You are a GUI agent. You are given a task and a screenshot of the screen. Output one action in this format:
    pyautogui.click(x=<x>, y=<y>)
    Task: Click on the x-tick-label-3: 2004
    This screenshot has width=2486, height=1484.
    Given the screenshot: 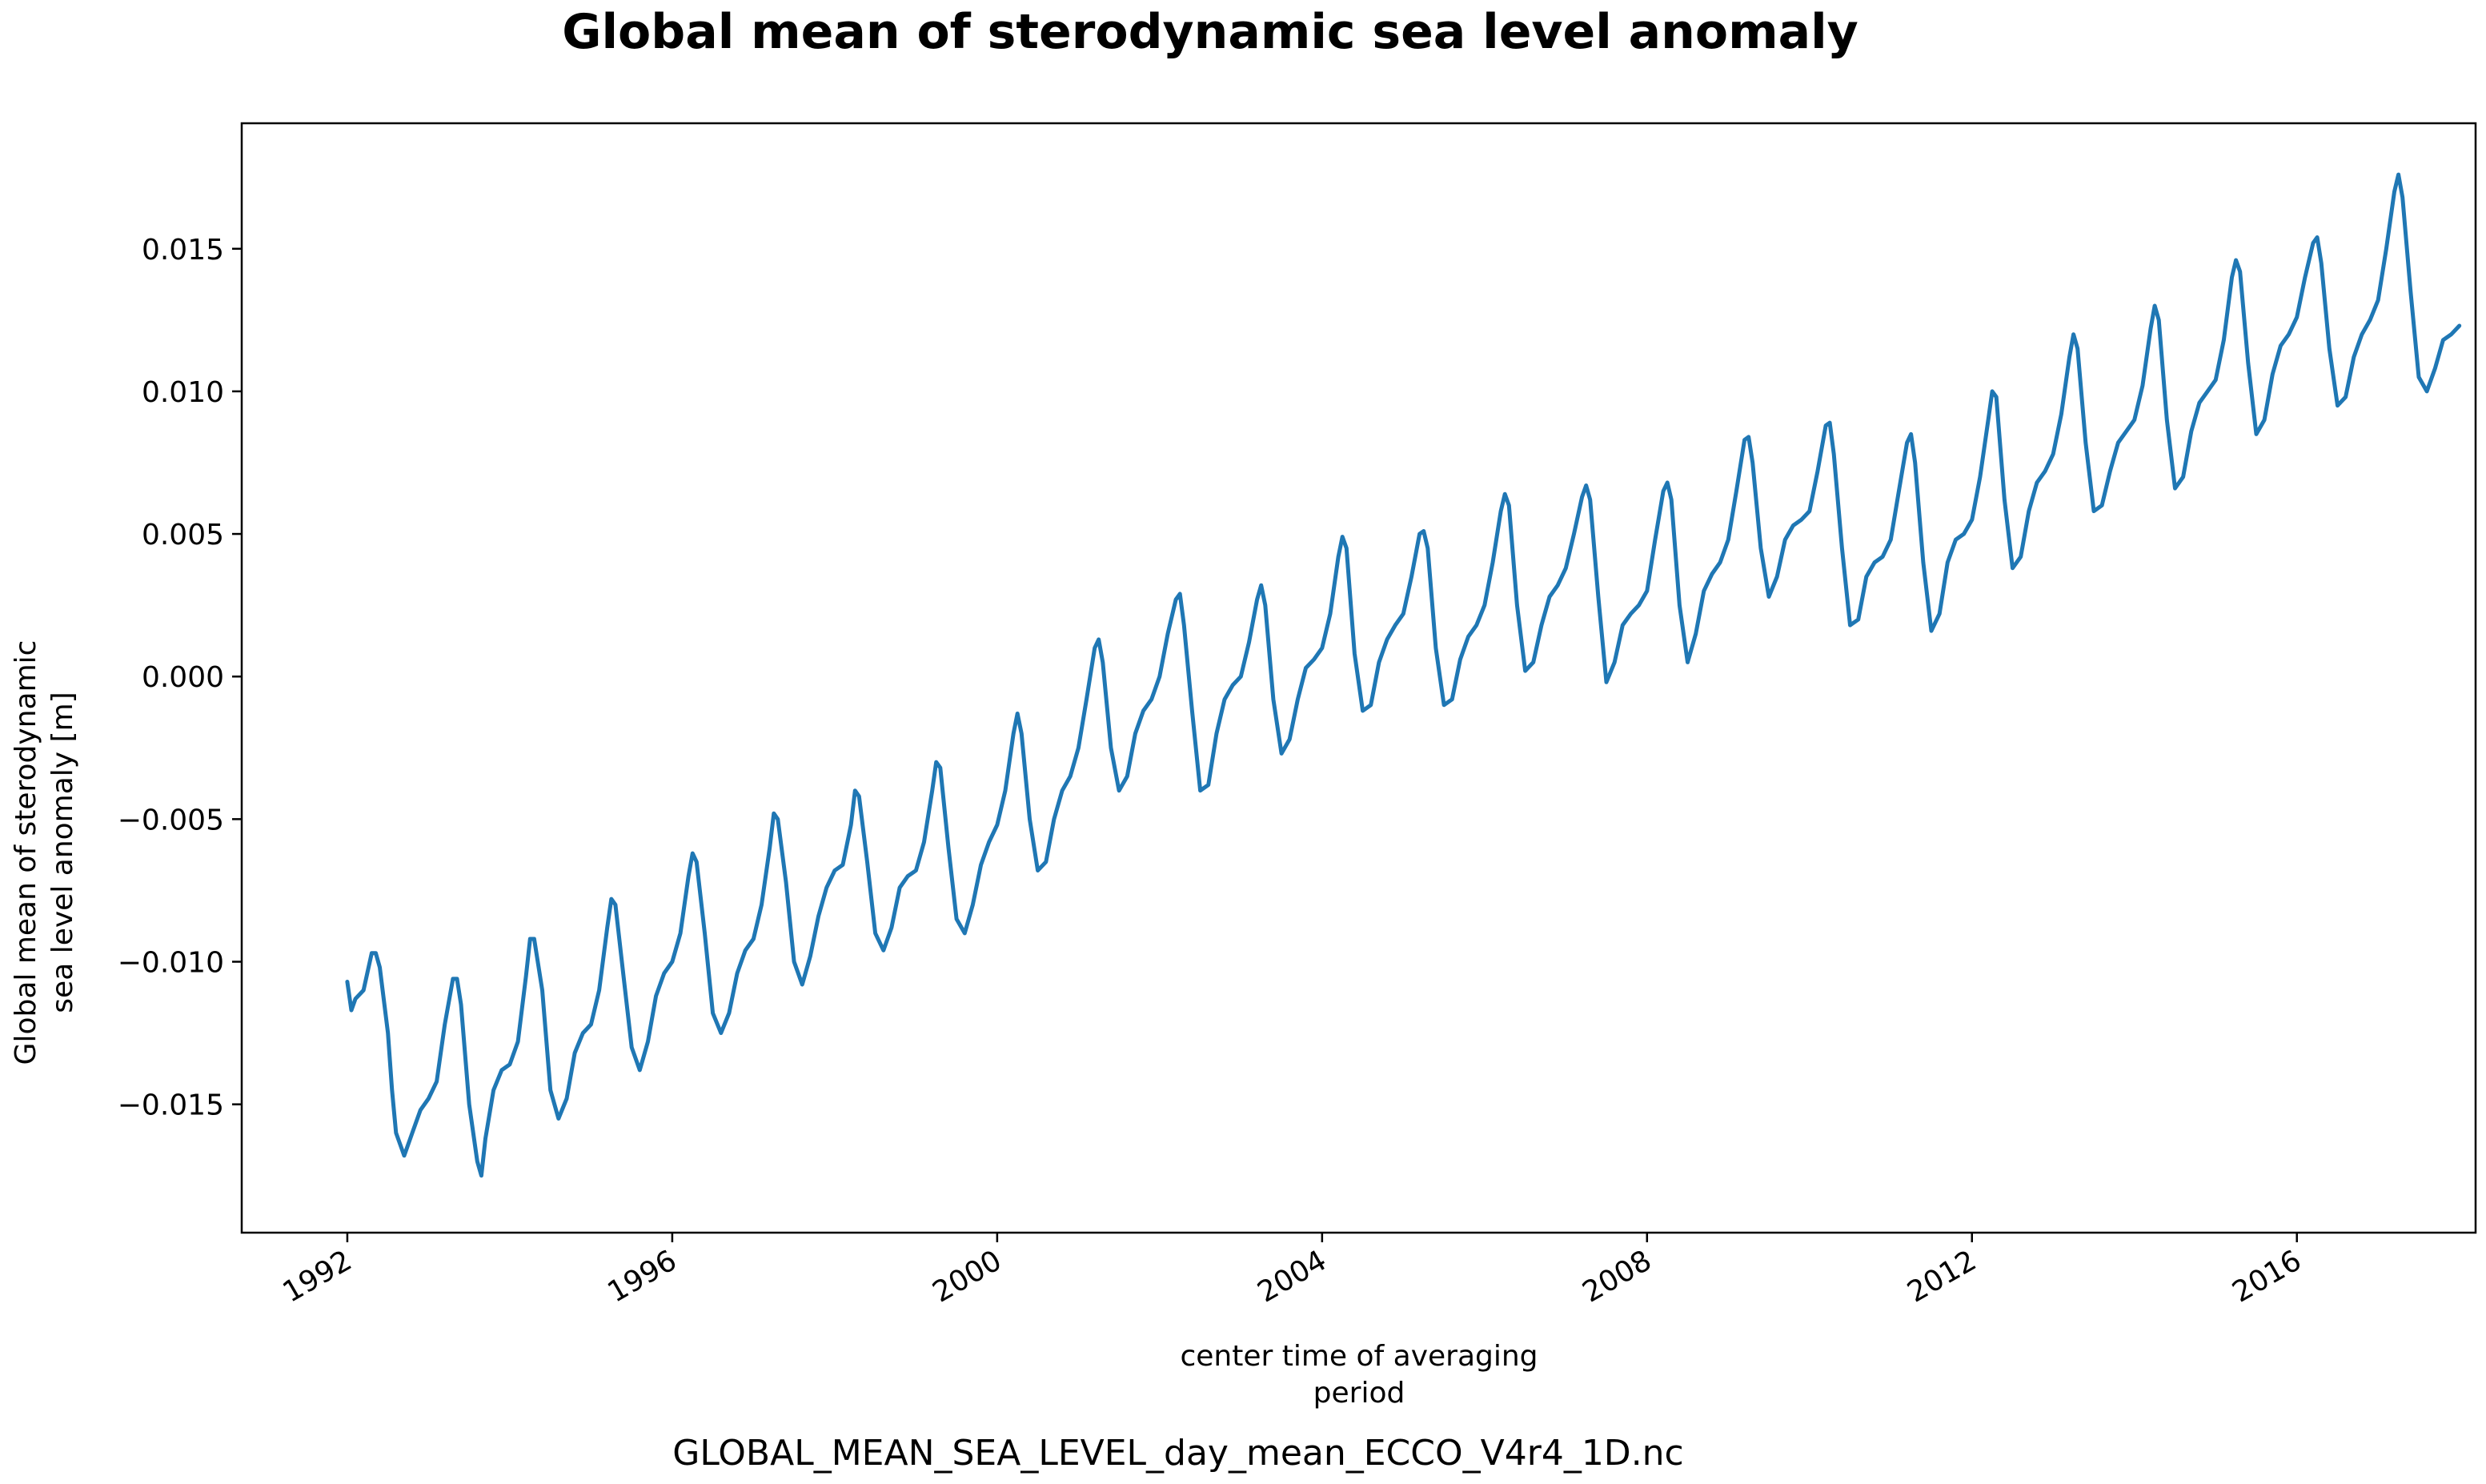 What is the action you would take?
    pyautogui.click(x=1292, y=1276)
    